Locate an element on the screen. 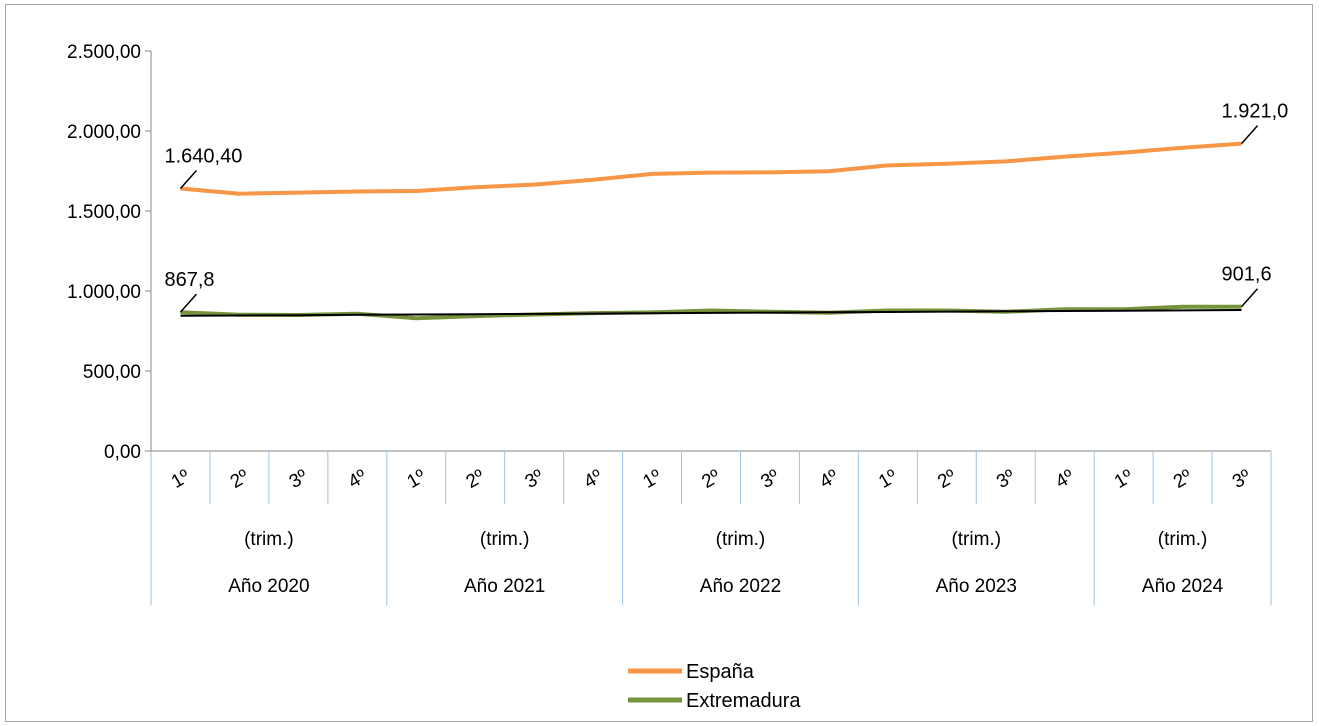 The width and height of the screenshot is (1319, 726). data-label: 1.921,0 is located at coordinates (1255, 112).